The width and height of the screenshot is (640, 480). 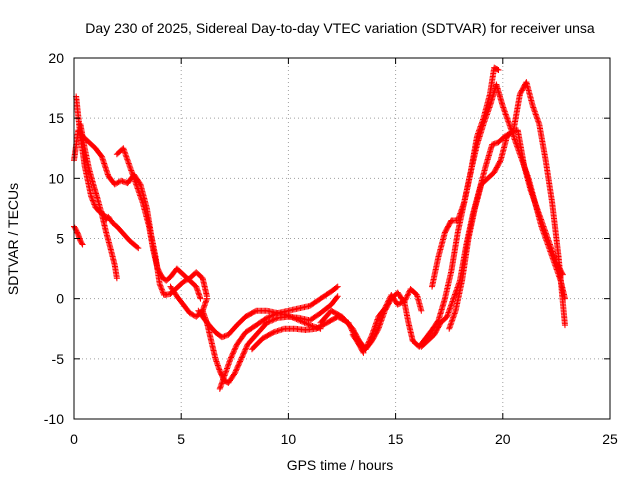 What do you see at coordinates (74, 439) in the screenshot?
I see `x-tick-label: 0` at bounding box center [74, 439].